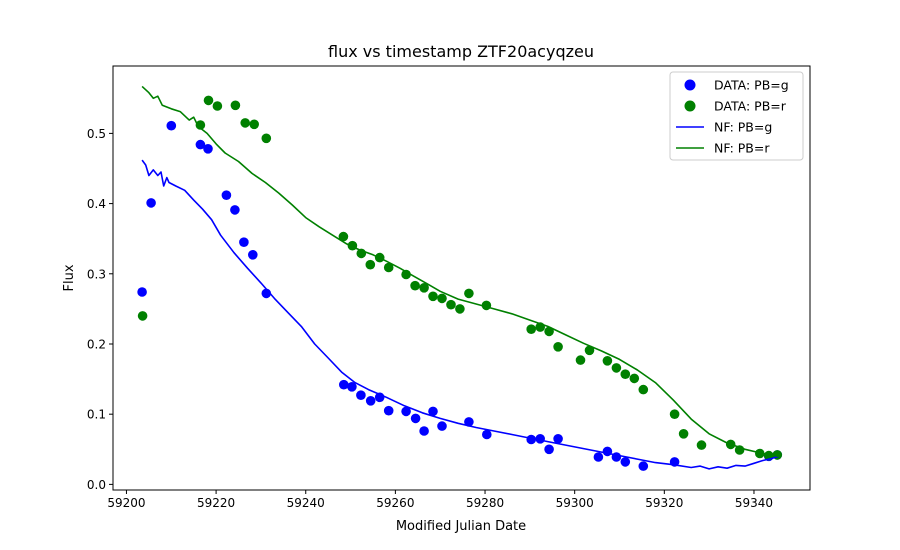  What do you see at coordinates (96, 344) in the screenshot?
I see `y-tick-label: 0.2` at bounding box center [96, 344].